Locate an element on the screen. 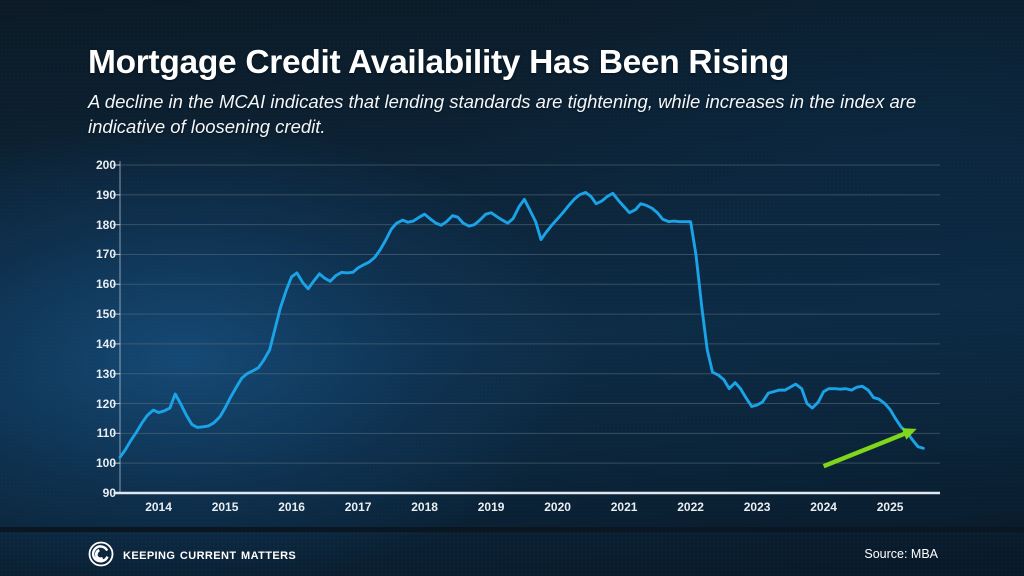 The height and width of the screenshot is (576, 1024). x-tick-label: 2020 is located at coordinates (557, 507).